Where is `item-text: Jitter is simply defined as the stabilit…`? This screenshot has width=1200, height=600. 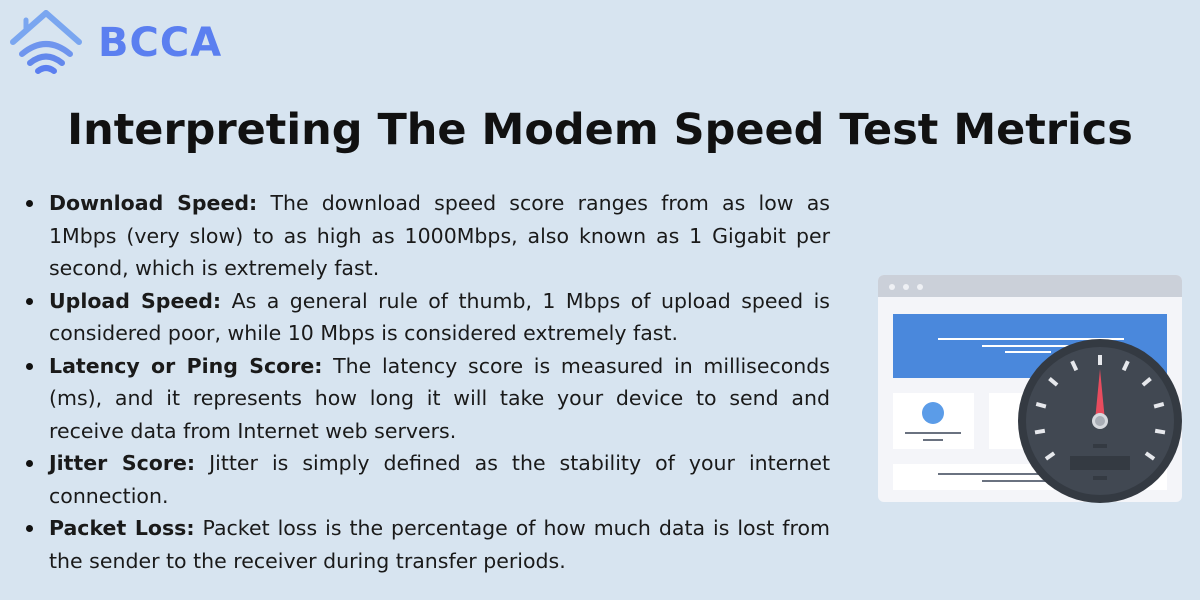 item-text: Jitter is simply defined as the stabilit… is located at coordinates (440, 479).